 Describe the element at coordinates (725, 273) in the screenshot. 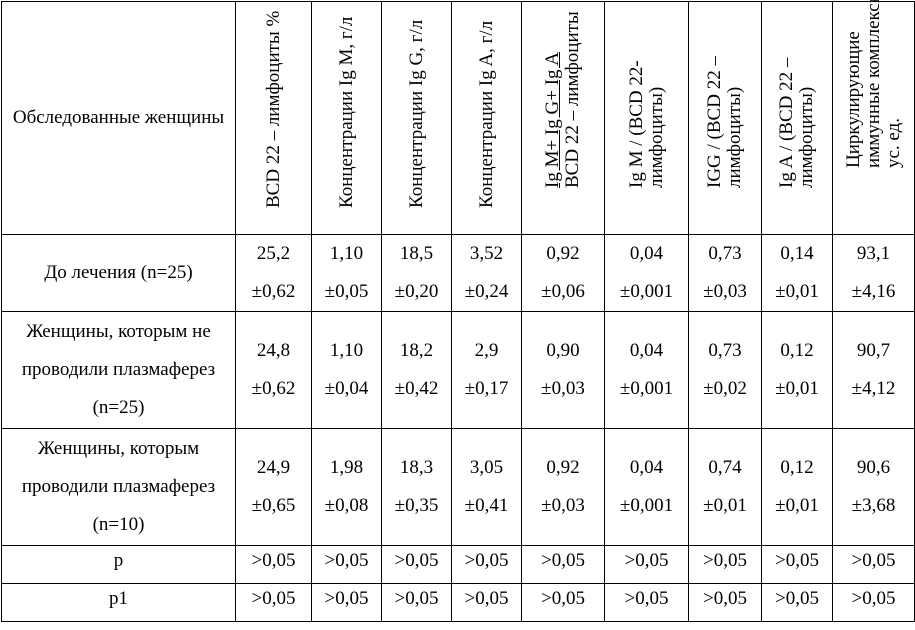

I see `value-cell: 0,73 ±0,03` at that location.